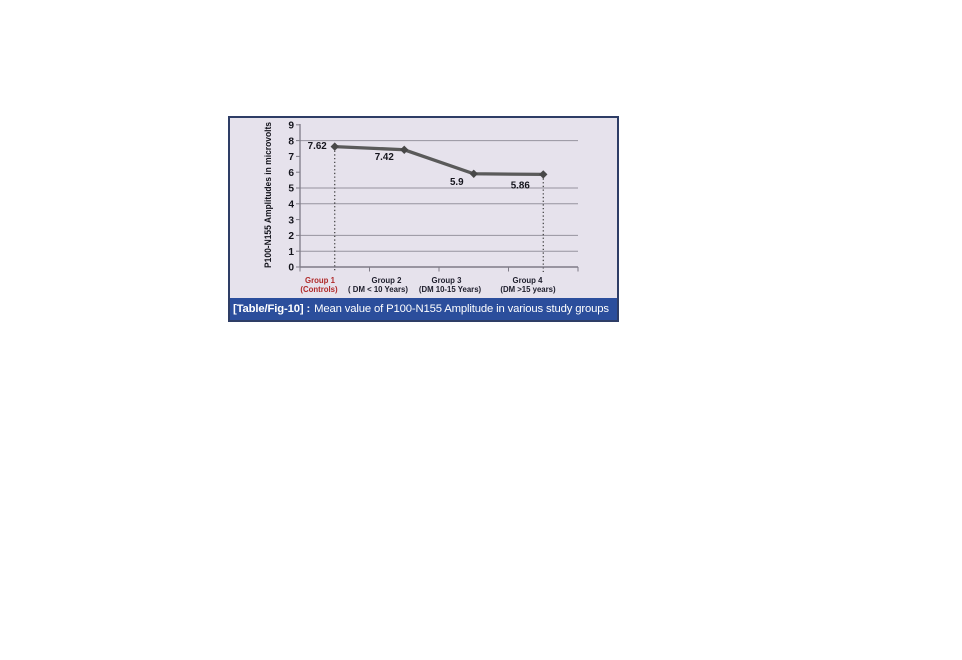 The height and width of the screenshot is (660, 962). Describe the element at coordinates (447, 280) in the screenshot. I see `x-category-label: Group 3` at that location.